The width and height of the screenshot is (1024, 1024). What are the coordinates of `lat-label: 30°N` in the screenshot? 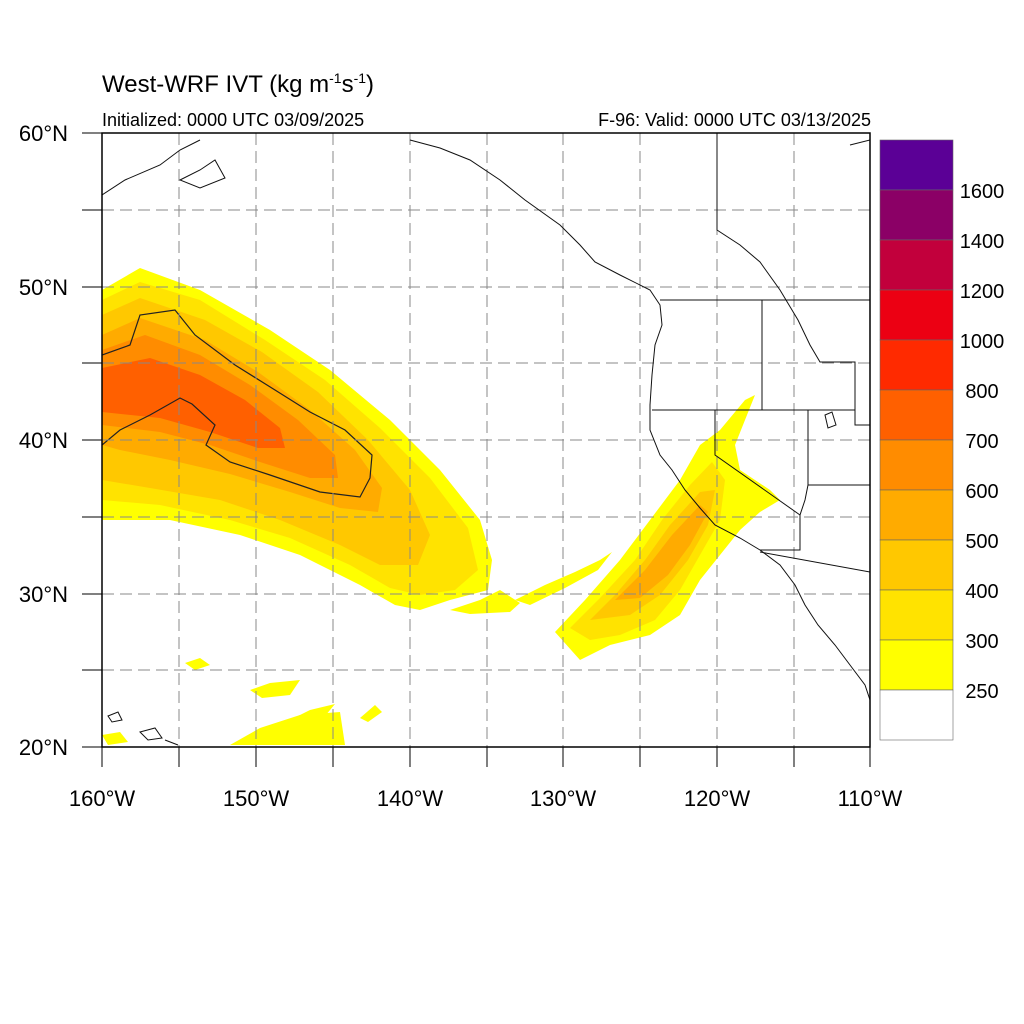 It's located at (43, 594).